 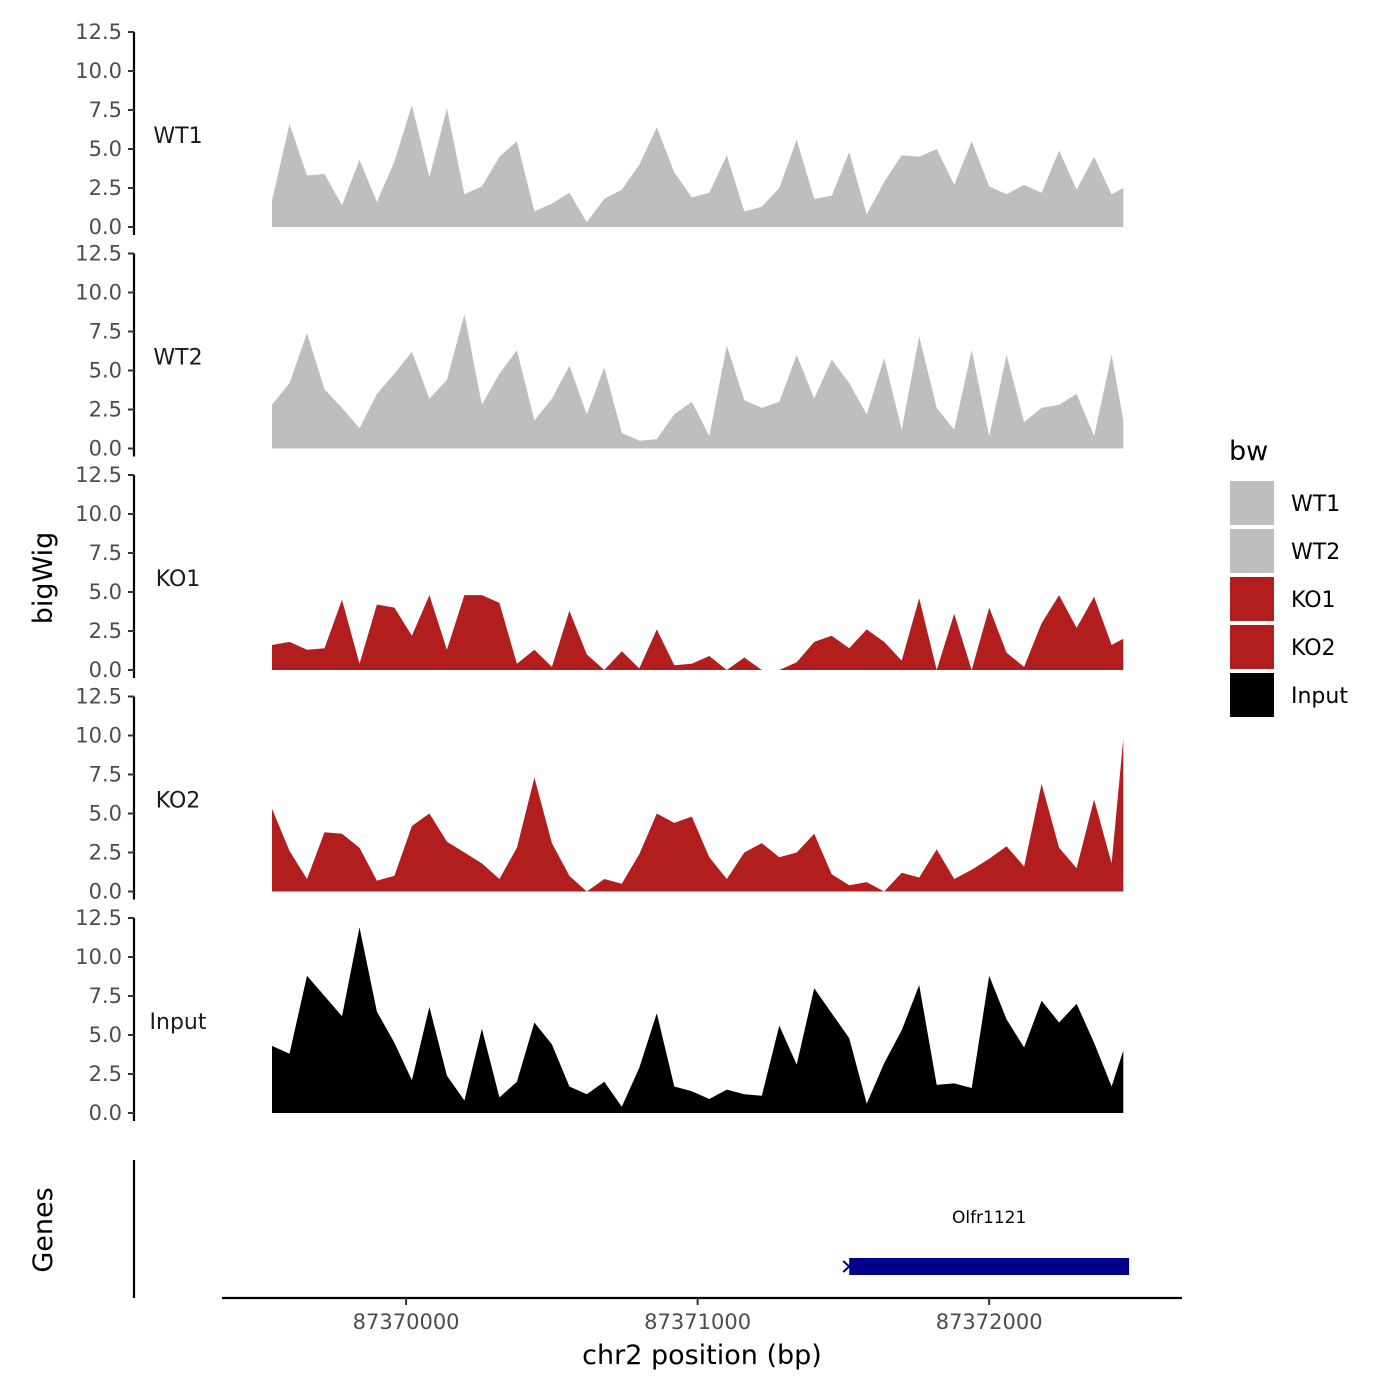 What do you see at coordinates (1248, 451) in the screenshot?
I see `legend-title: bw` at bounding box center [1248, 451].